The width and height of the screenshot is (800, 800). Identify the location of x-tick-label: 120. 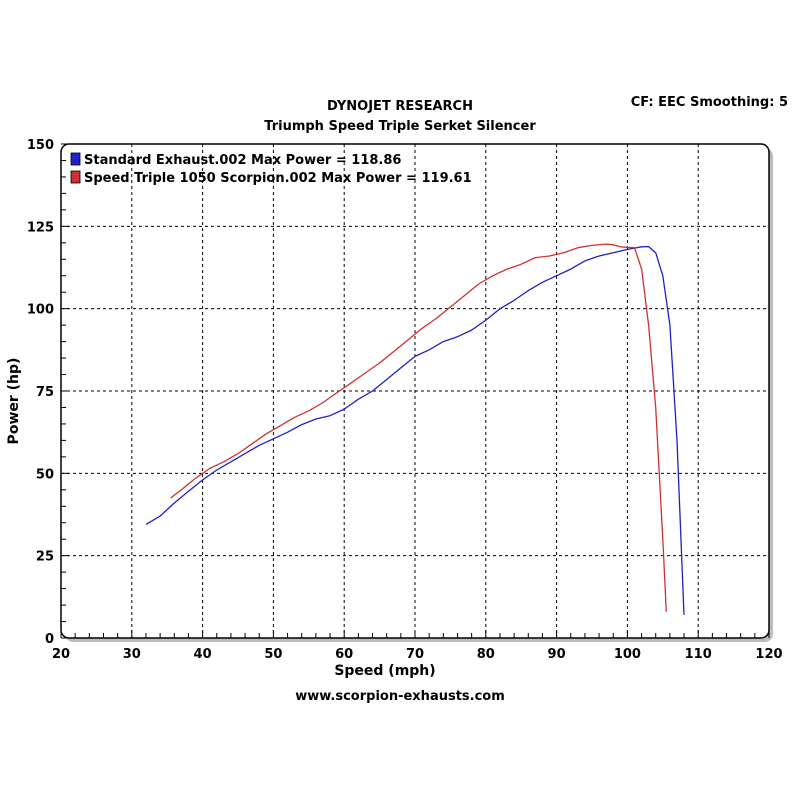
(768, 654).